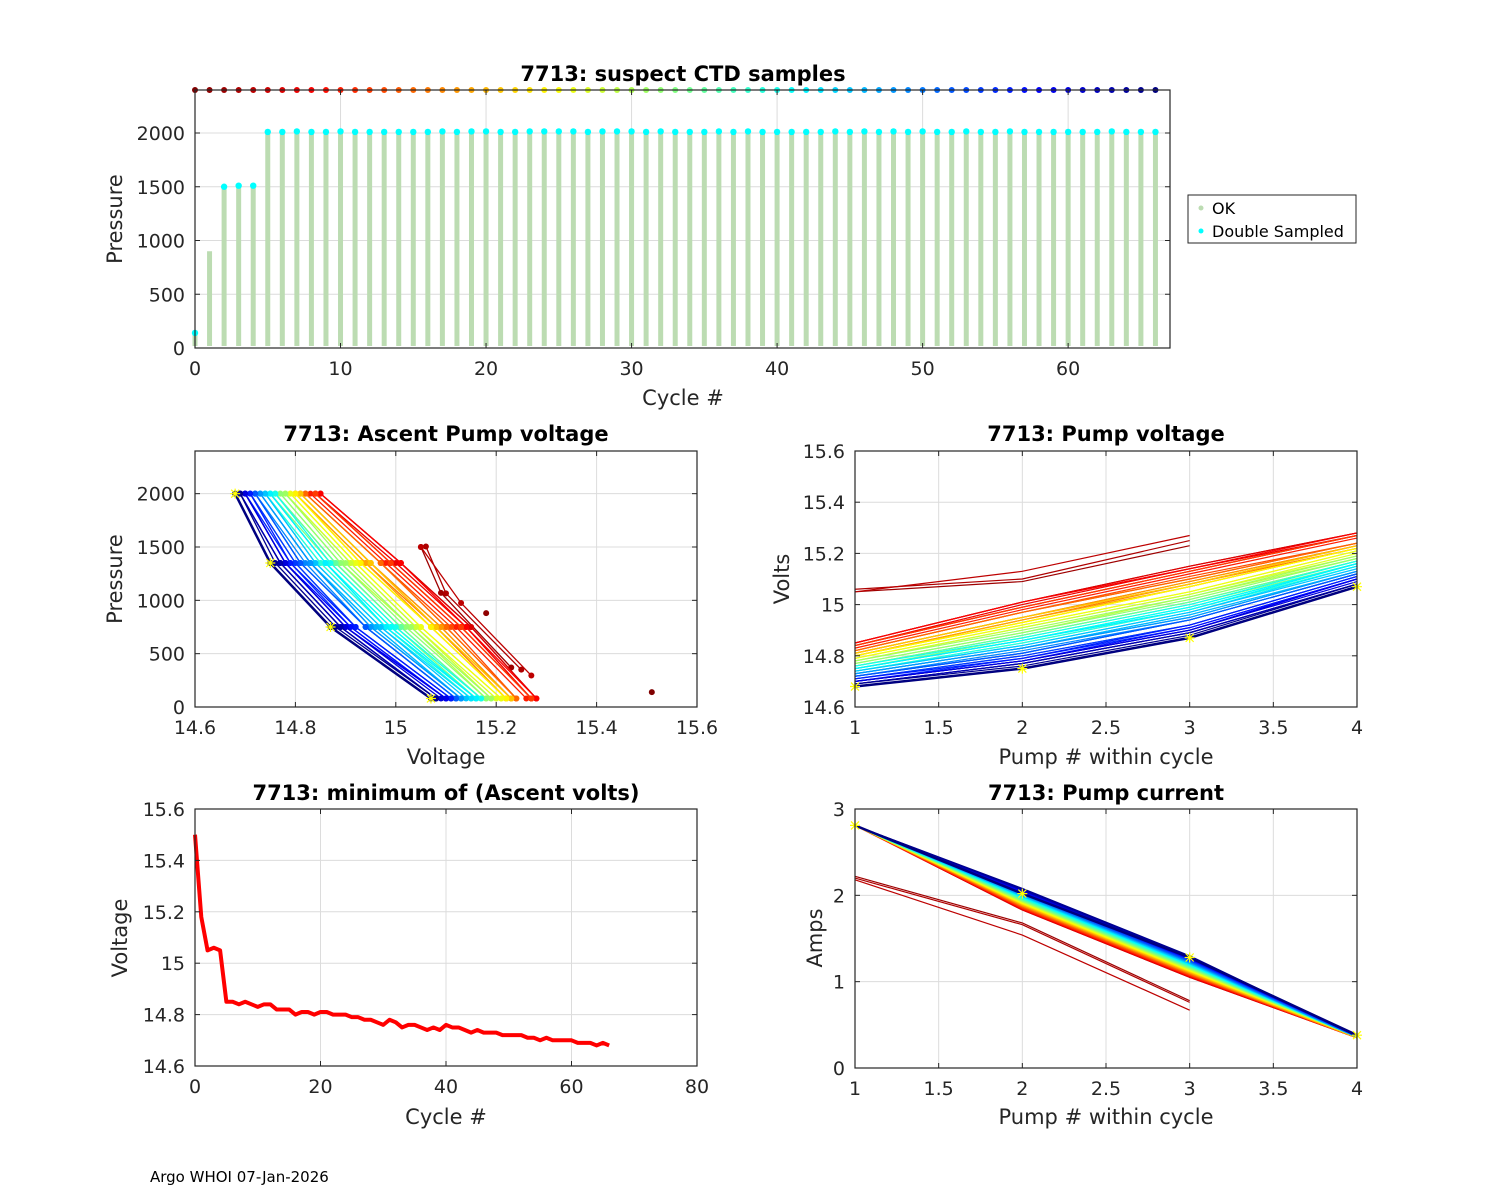  What do you see at coordinates (239, 1177) in the screenshot?
I see `footer-credit: Argo WHOI 07-Jan-2026` at bounding box center [239, 1177].